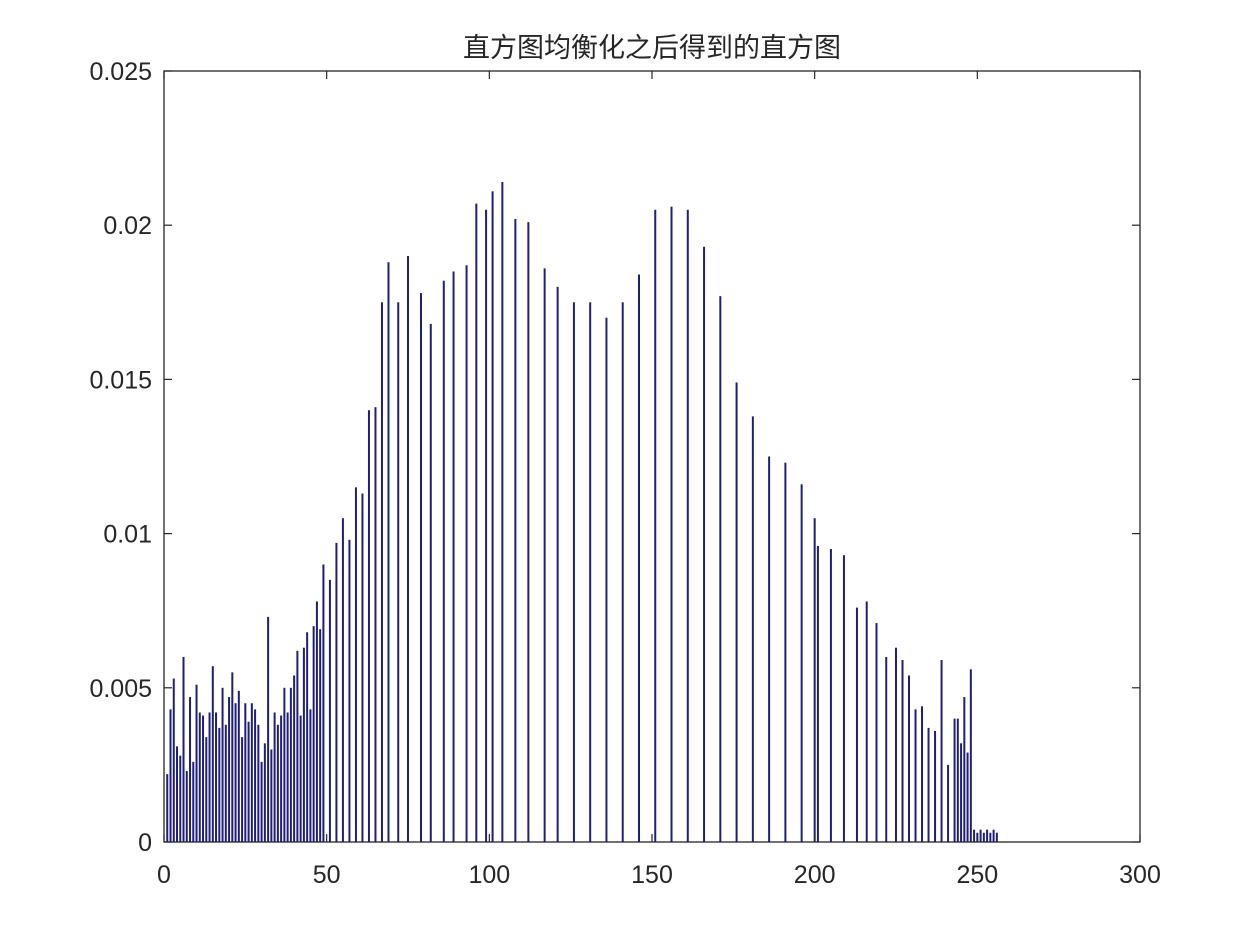 Image resolution: width=1260 pixels, height=945 pixels. Describe the element at coordinates (652, 875) in the screenshot. I see `x-tick-label: 150` at that location.